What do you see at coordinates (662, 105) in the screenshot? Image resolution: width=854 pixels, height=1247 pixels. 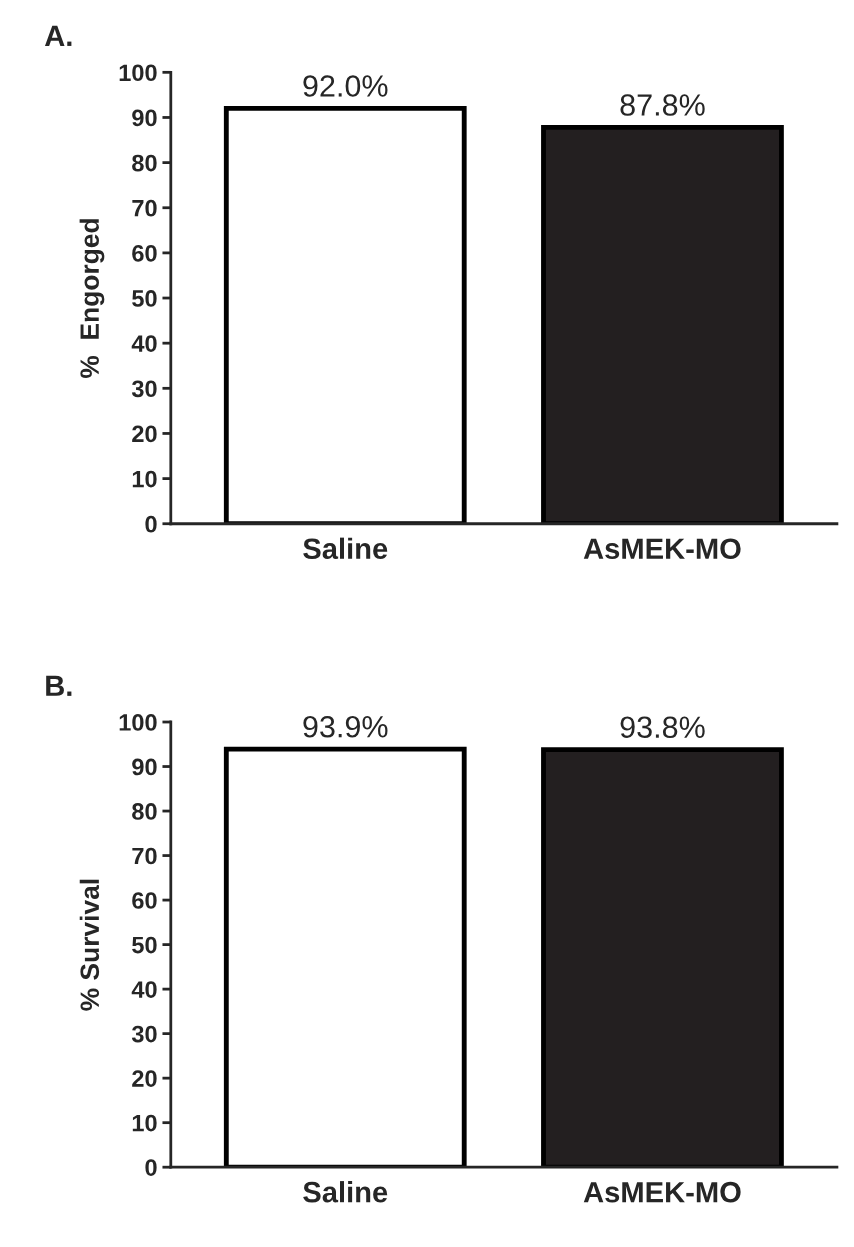 I see `data-label: 87.8%` at bounding box center [662, 105].